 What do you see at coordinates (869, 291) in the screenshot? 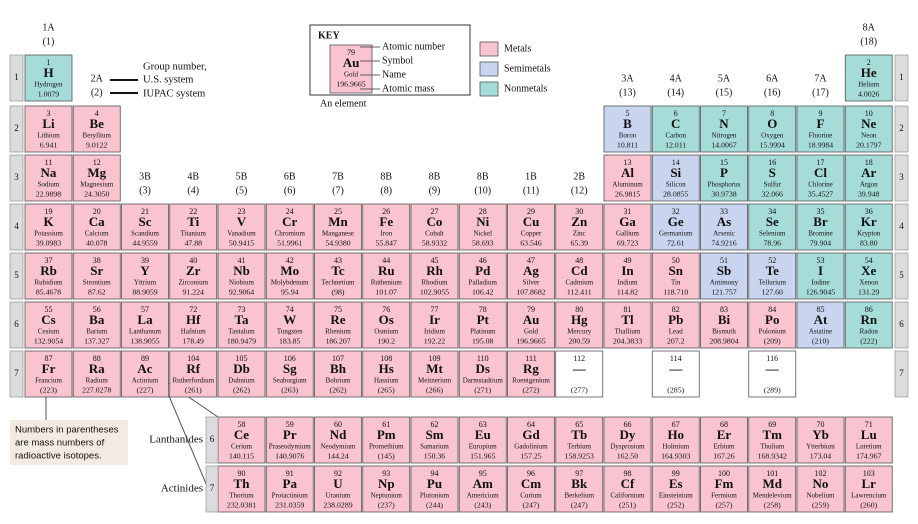
I see `atomic-mass: 131.29` at bounding box center [869, 291].